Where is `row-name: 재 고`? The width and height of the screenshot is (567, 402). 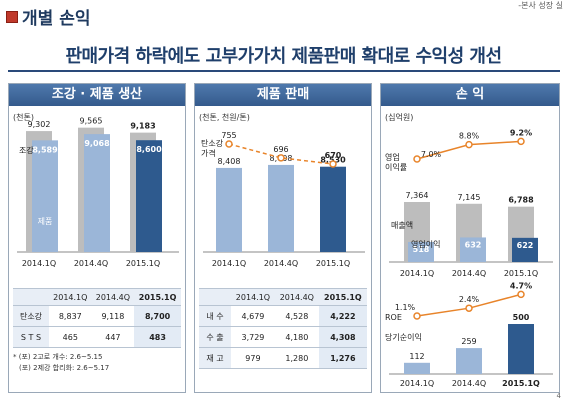
row-name: 재 고 is located at coordinates (215, 358).